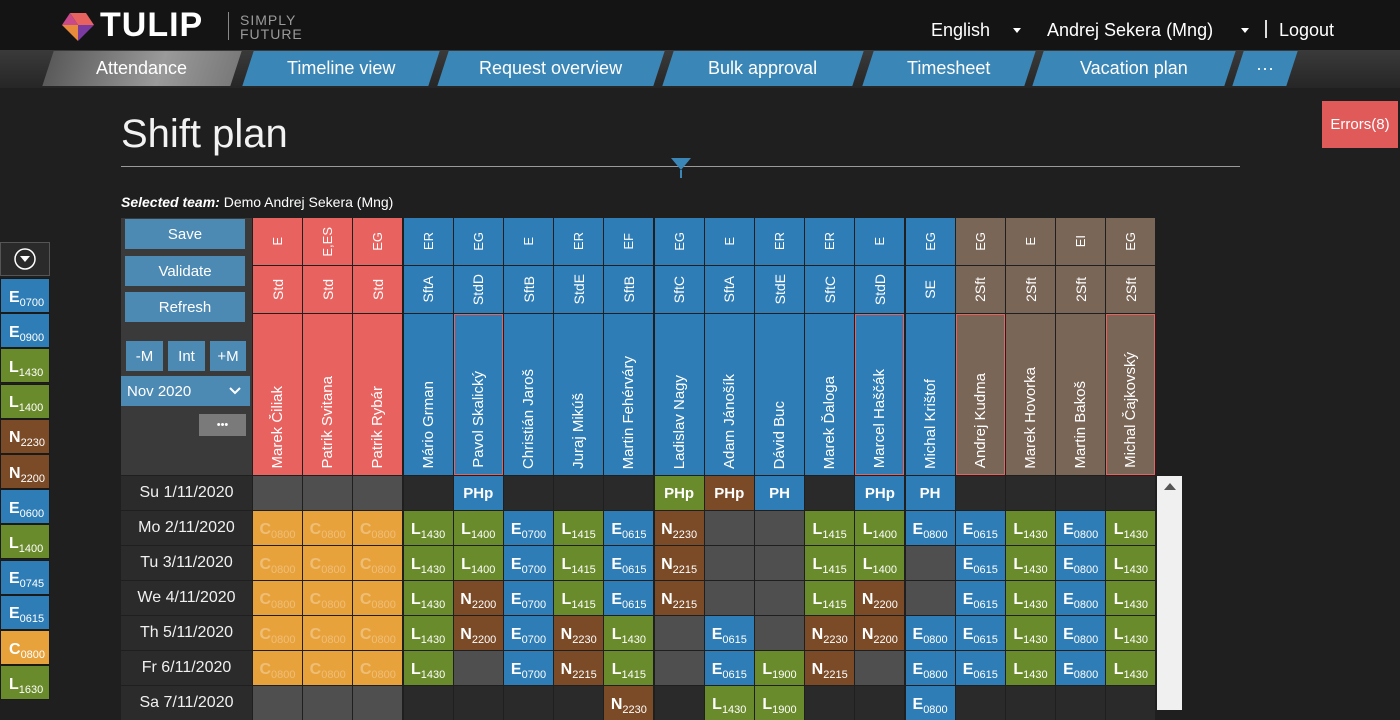  What do you see at coordinates (961, 30) in the screenshot?
I see `language-select: English` at bounding box center [961, 30].